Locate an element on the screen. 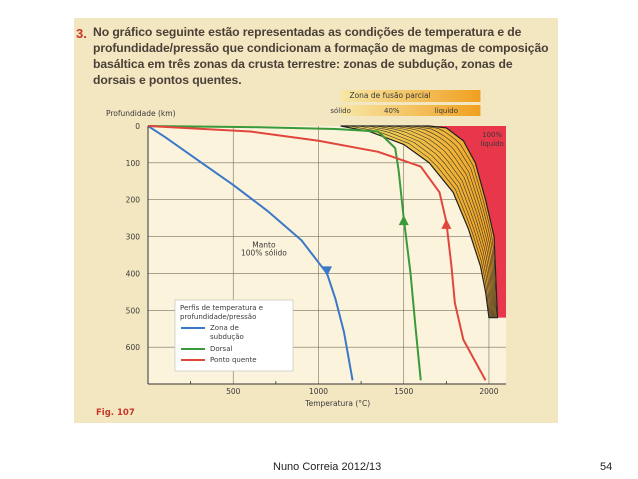  footer-author: Nuno Correia 2012/13 is located at coordinates (327, 467).